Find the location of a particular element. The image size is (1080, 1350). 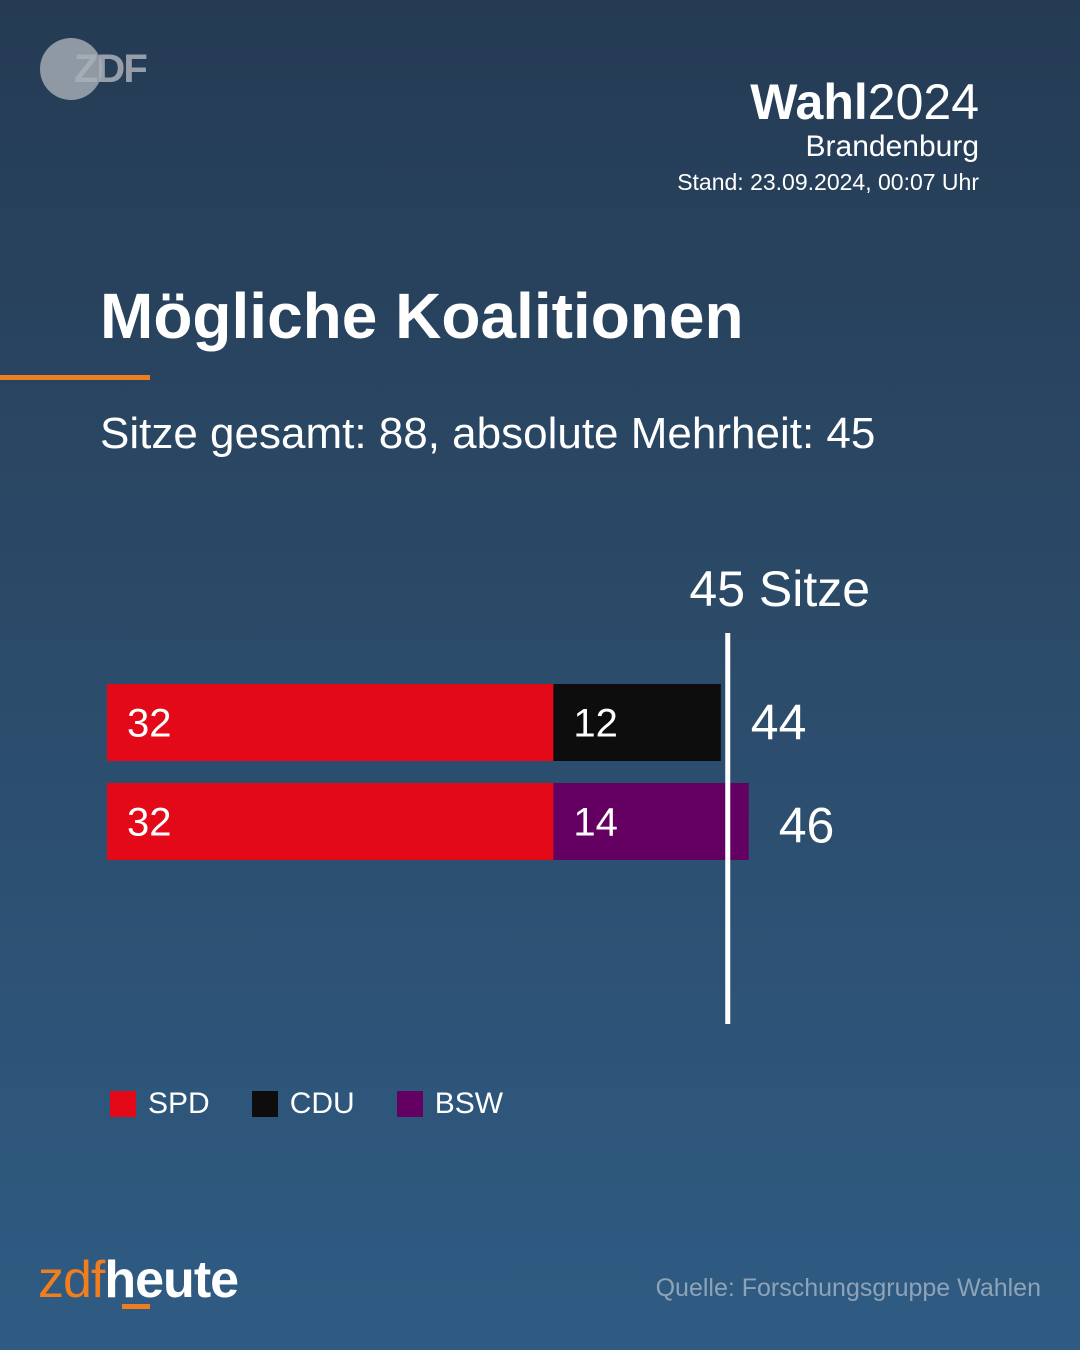

legend-item-bsw: BSW is located at coordinates (450, 1104).